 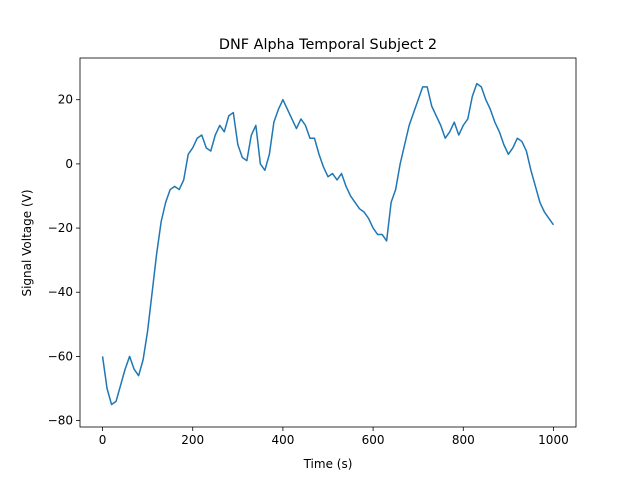 What do you see at coordinates (553, 440) in the screenshot?
I see `x-tick-label: 1000` at bounding box center [553, 440].